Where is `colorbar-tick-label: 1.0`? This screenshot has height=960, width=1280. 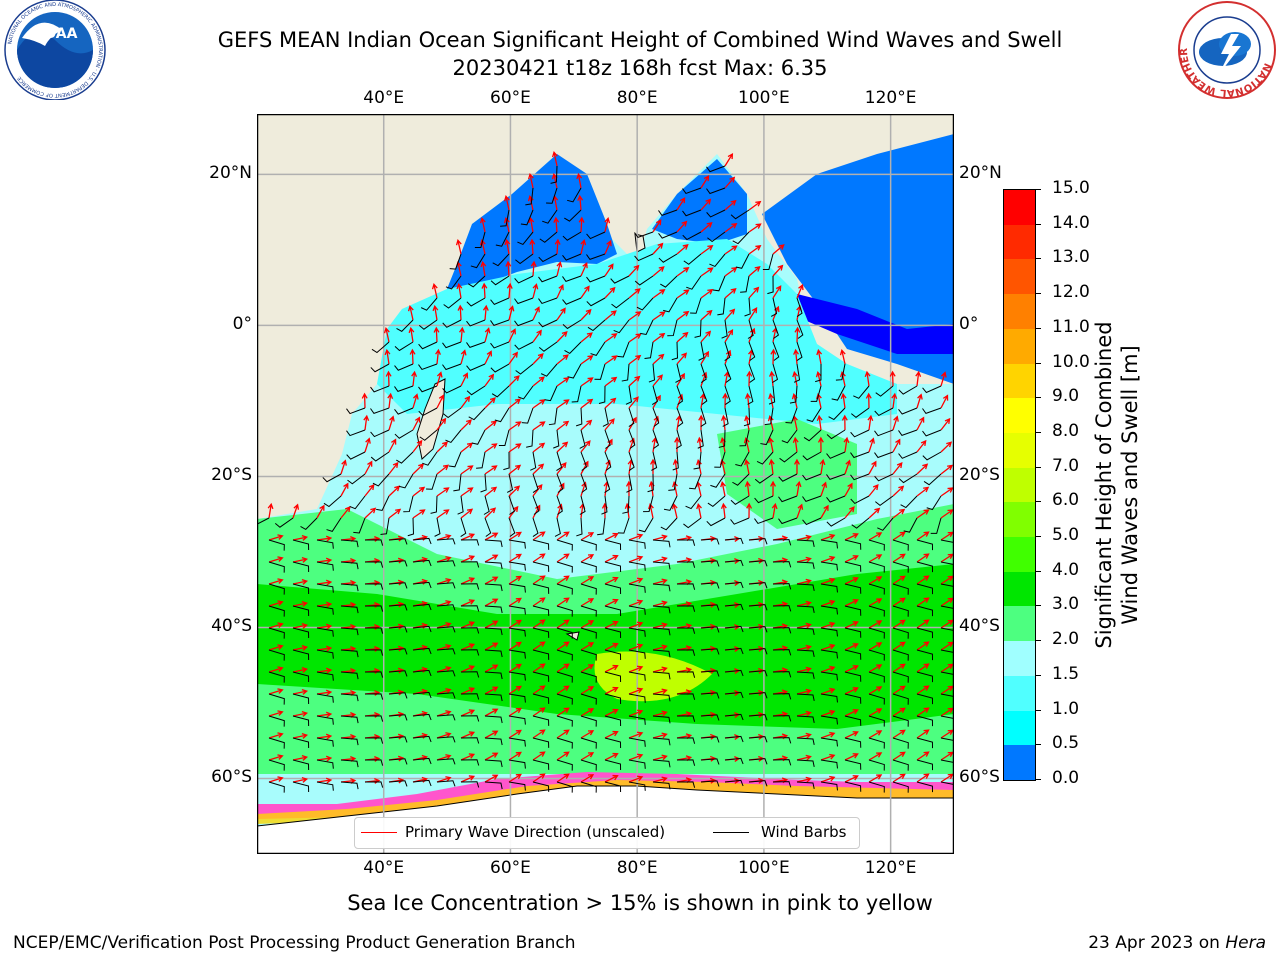
colorbar-tick-label: 1.0 is located at coordinates (1066, 708).